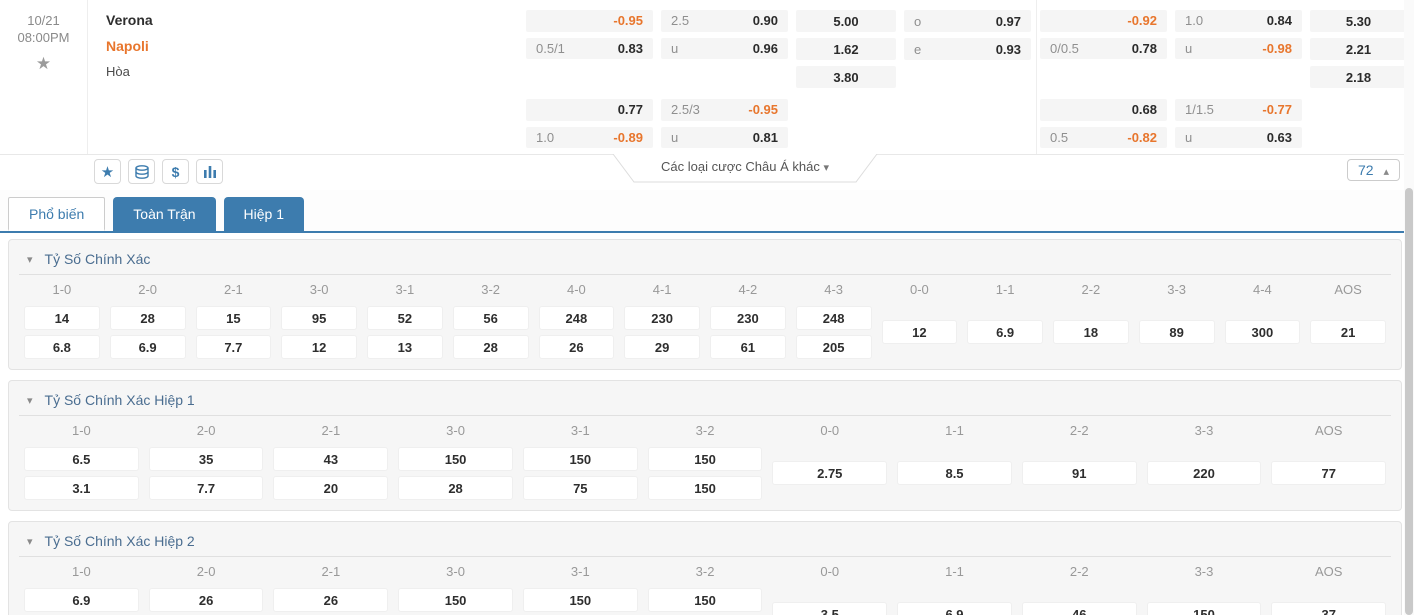 This screenshot has width=1414, height=615. Describe the element at coordinates (331, 488) in the screenshot. I see `odds-cell: 20` at that location.